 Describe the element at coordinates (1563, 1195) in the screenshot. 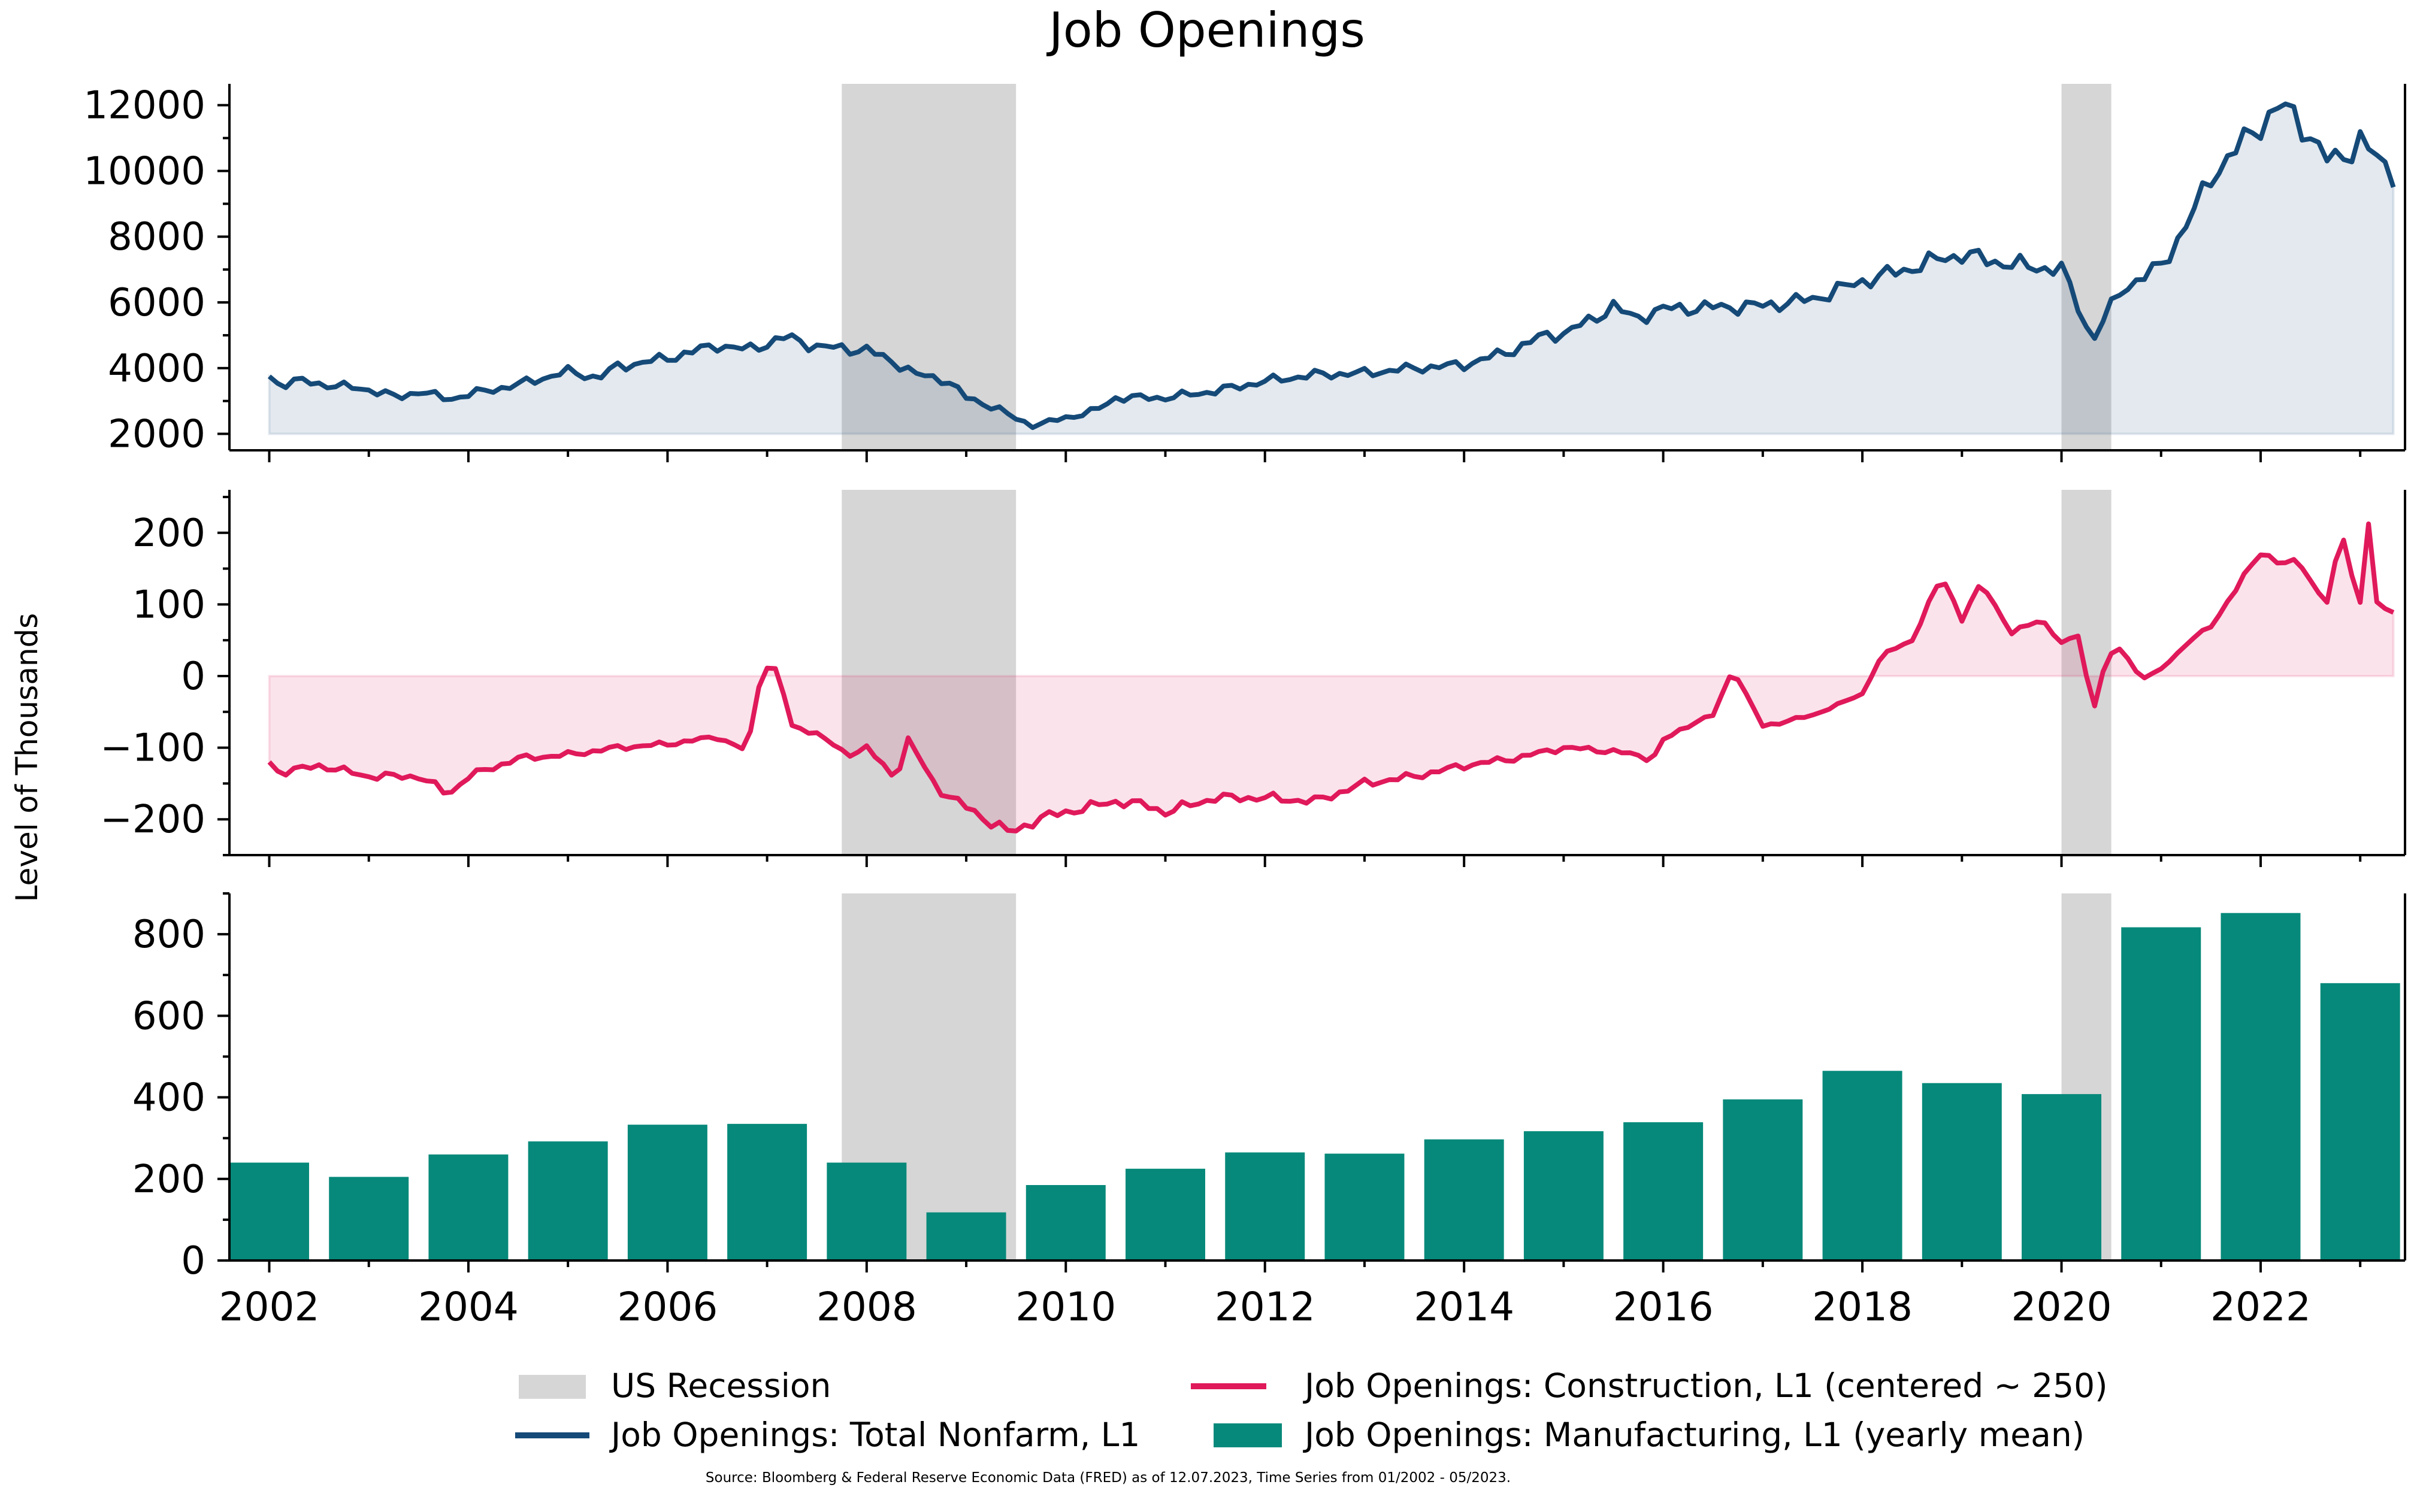

I see `bar-2015` at that location.